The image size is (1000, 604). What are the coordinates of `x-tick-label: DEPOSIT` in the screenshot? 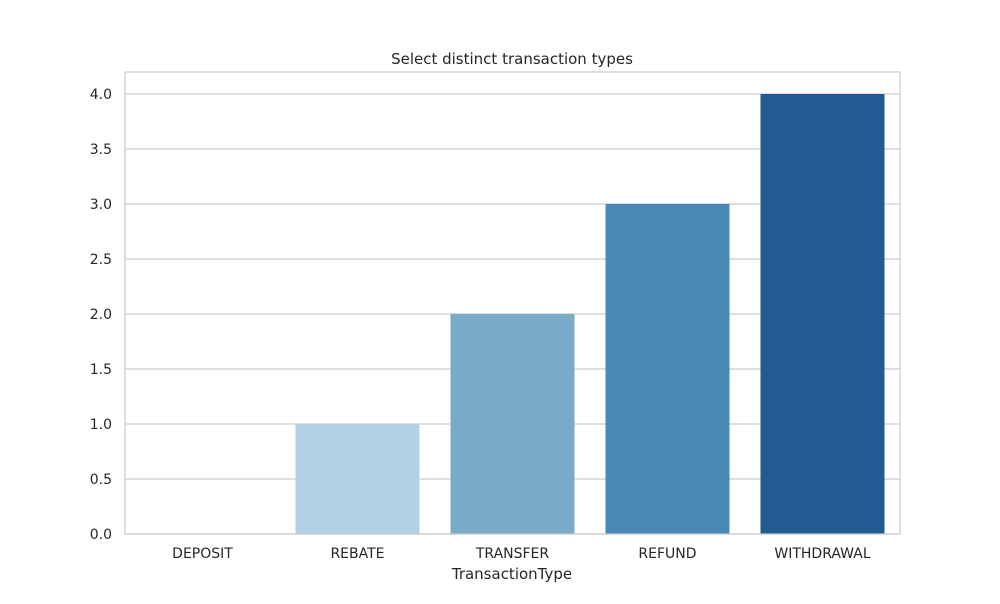 It's located at (202, 554).